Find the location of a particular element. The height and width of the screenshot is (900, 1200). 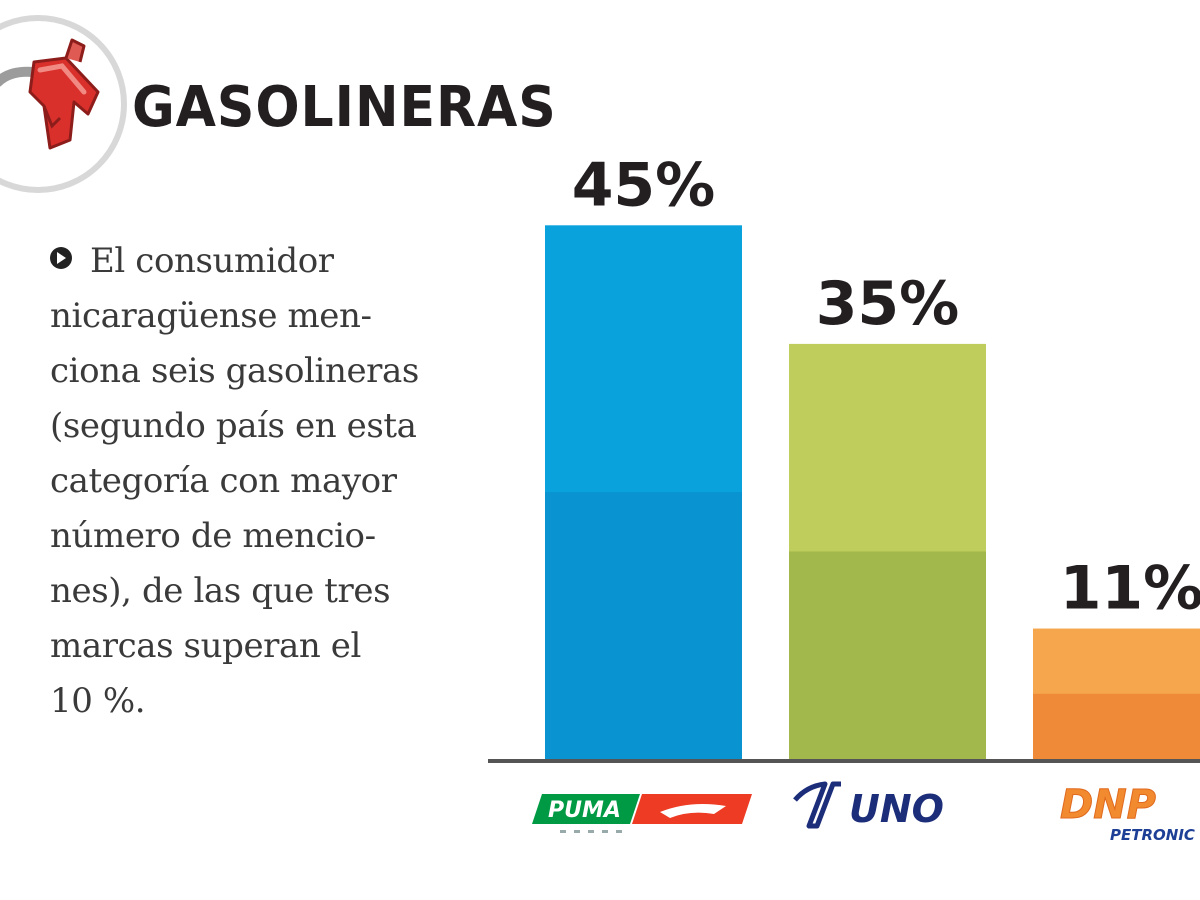

description-line: nicaragüense men- is located at coordinates (211, 316).